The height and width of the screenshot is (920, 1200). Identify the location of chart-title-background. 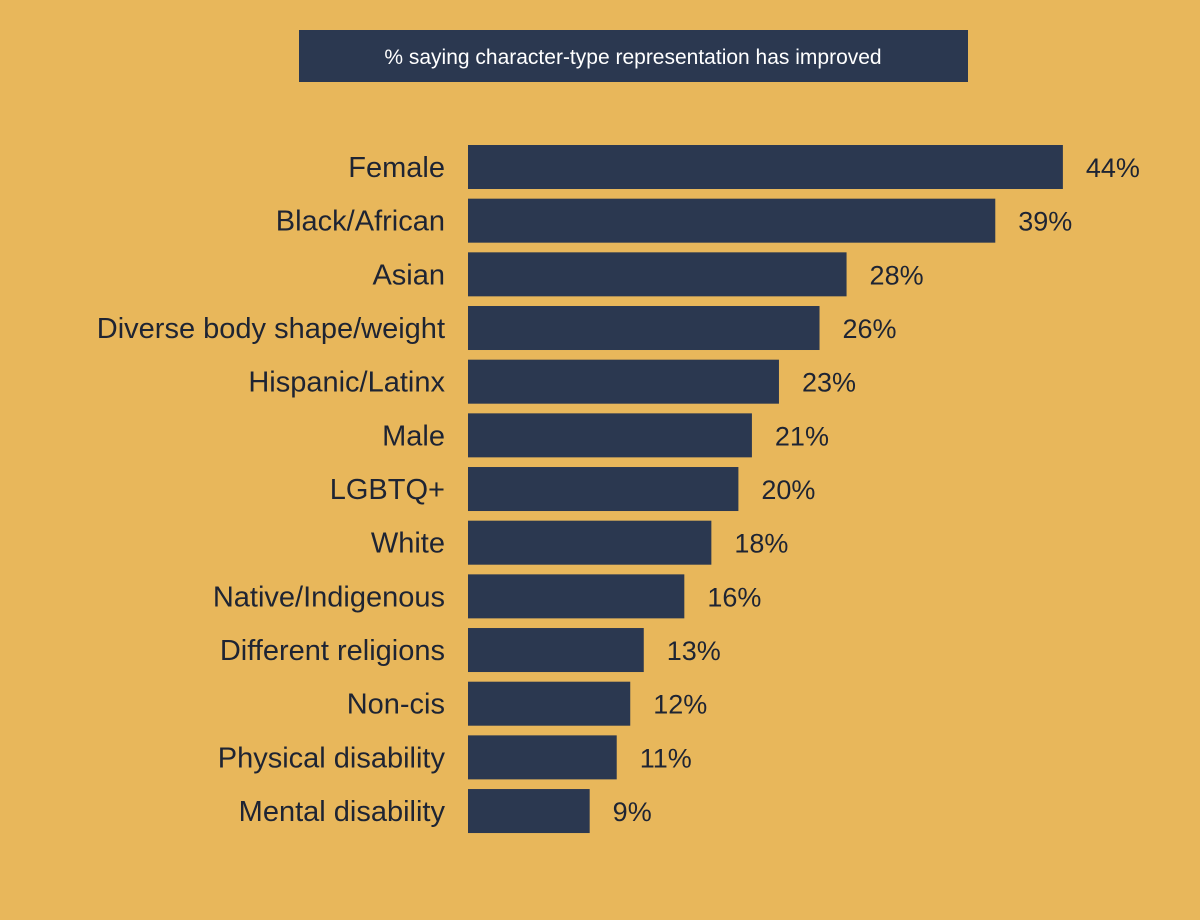
(633, 56).